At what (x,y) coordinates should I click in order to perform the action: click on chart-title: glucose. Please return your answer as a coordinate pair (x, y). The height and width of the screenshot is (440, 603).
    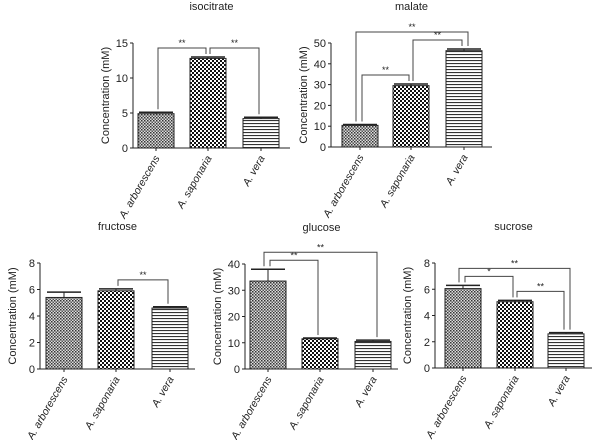
    Looking at the image, I should click on (322, 228).